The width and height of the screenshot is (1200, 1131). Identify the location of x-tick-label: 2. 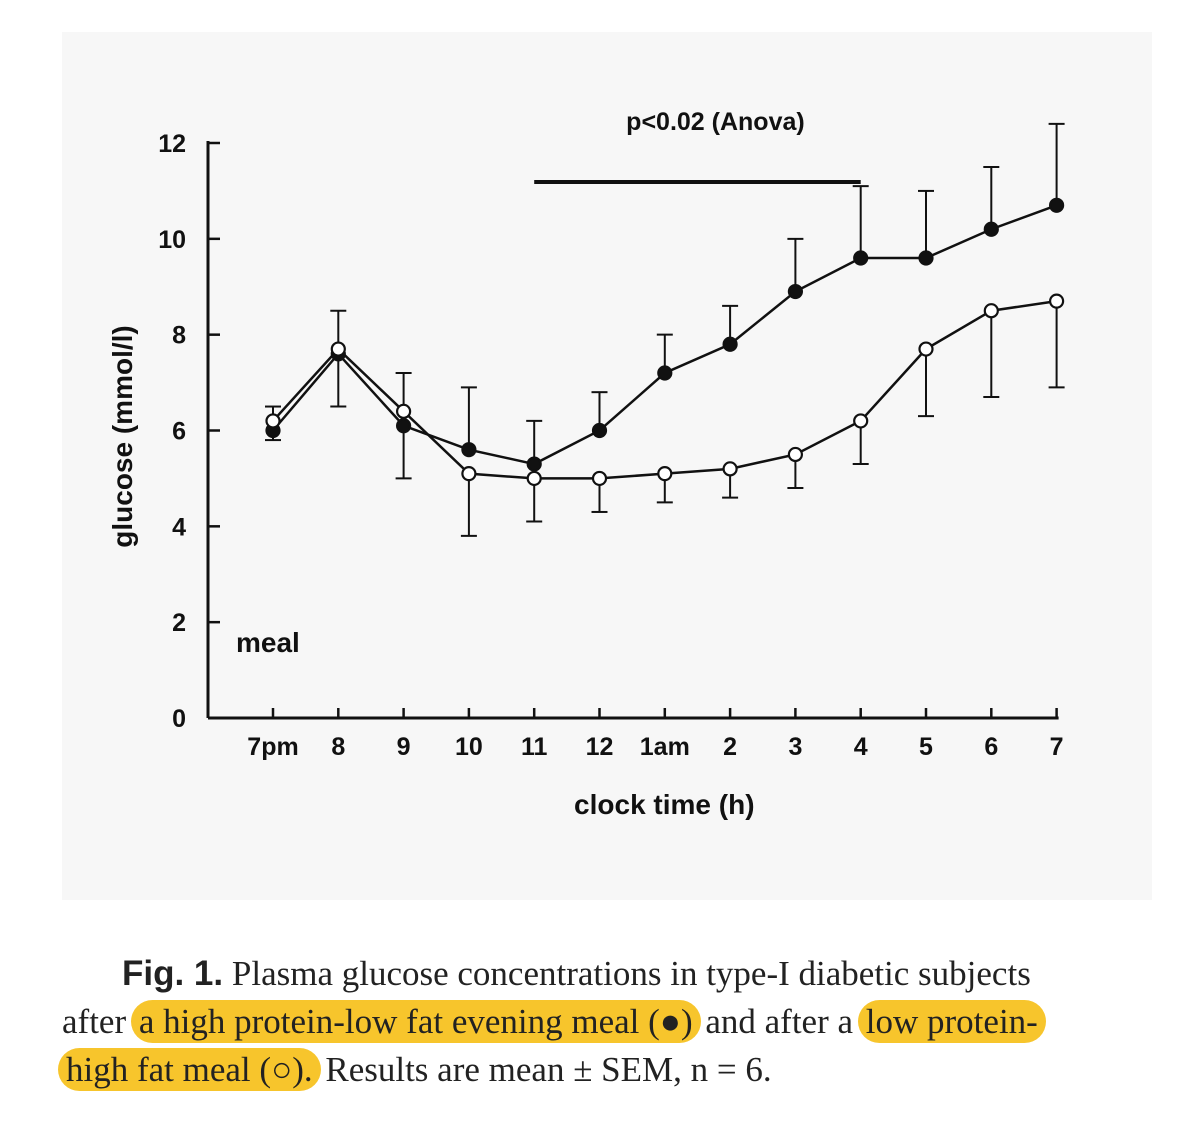
(730, 747).